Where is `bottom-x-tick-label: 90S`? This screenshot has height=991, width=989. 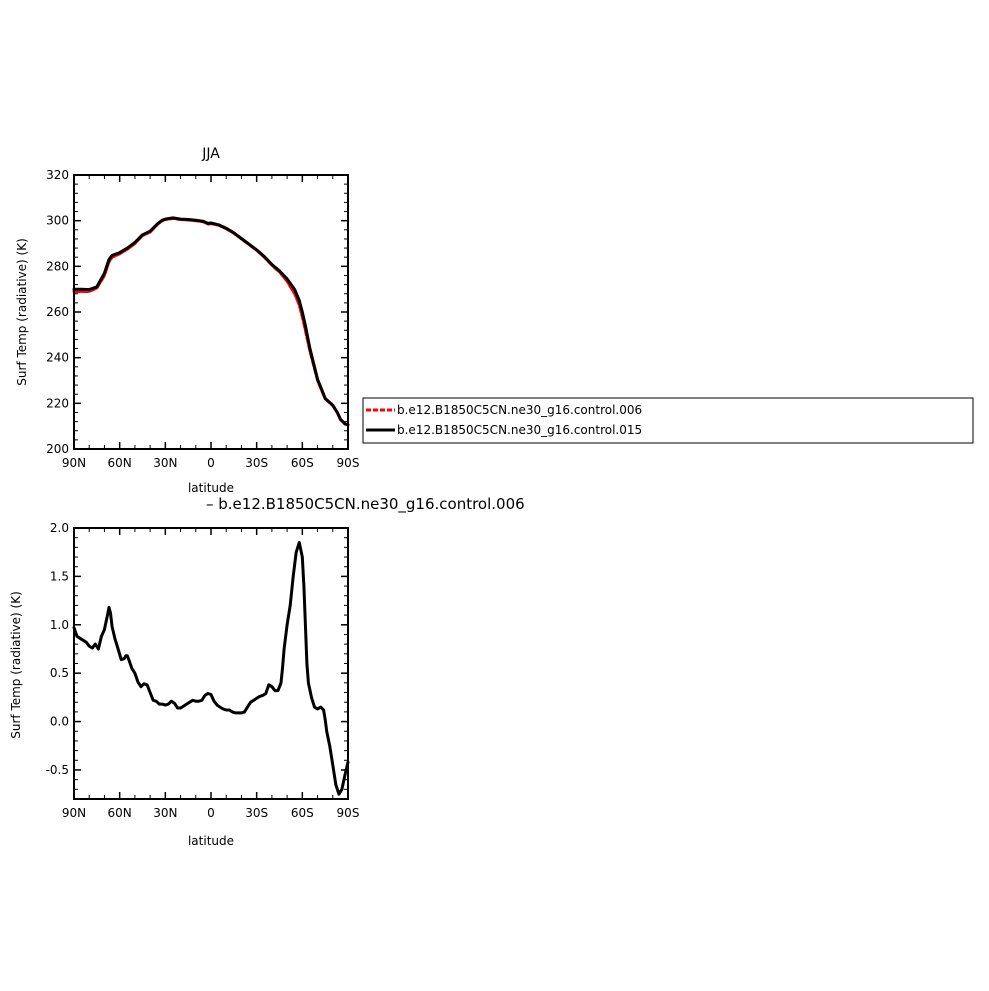
bottom-x-tick-label: 90S is located at coordinates (348, 813).